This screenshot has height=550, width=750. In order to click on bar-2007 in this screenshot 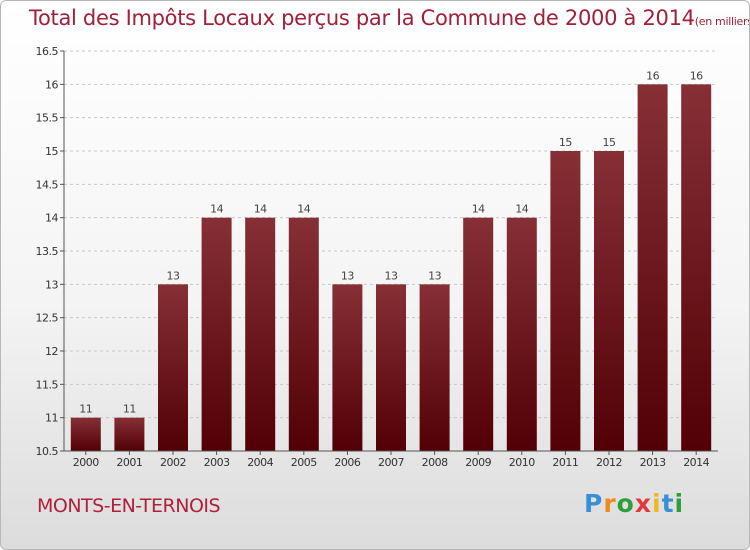, I will do `click(391, 367)`.